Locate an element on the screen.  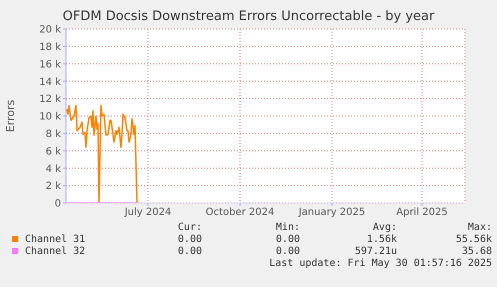
text: Last update: Fri May 30 01:57:16 2025 is located at coordinates (380, 264).